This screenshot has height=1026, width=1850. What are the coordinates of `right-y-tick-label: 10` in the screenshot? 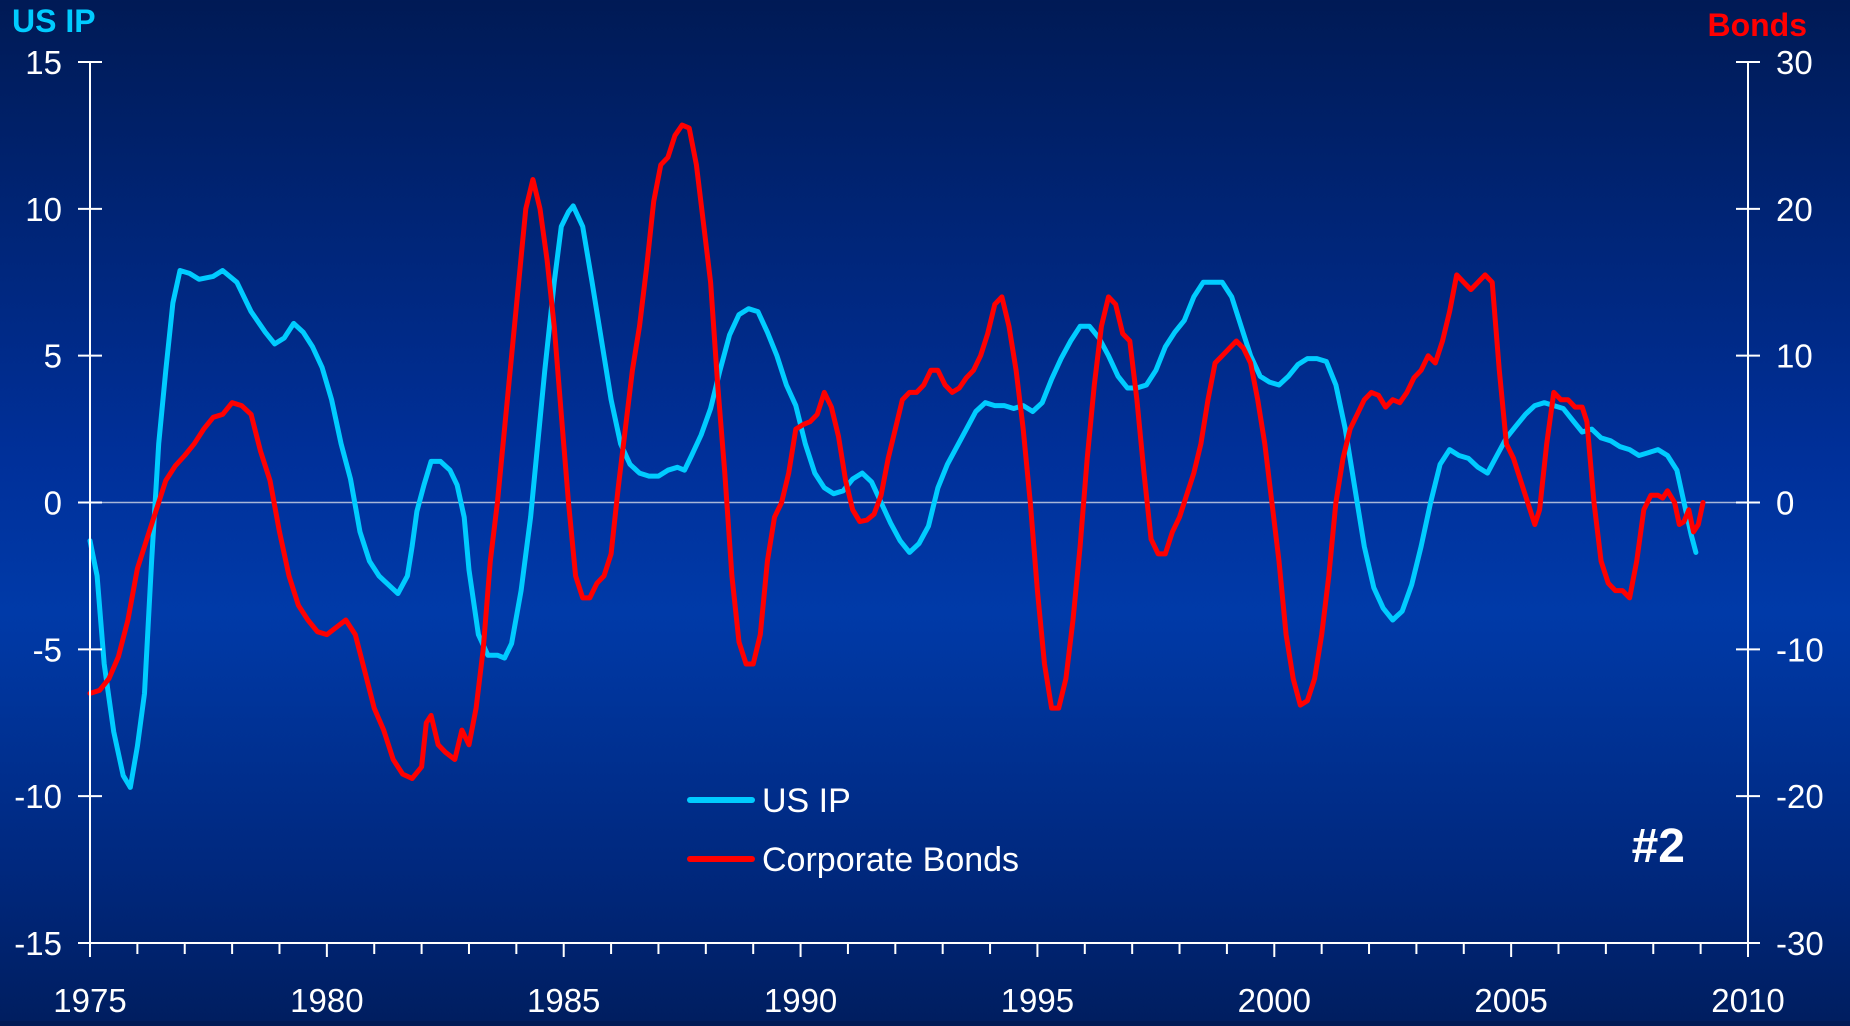 It's located at (1794, 356).